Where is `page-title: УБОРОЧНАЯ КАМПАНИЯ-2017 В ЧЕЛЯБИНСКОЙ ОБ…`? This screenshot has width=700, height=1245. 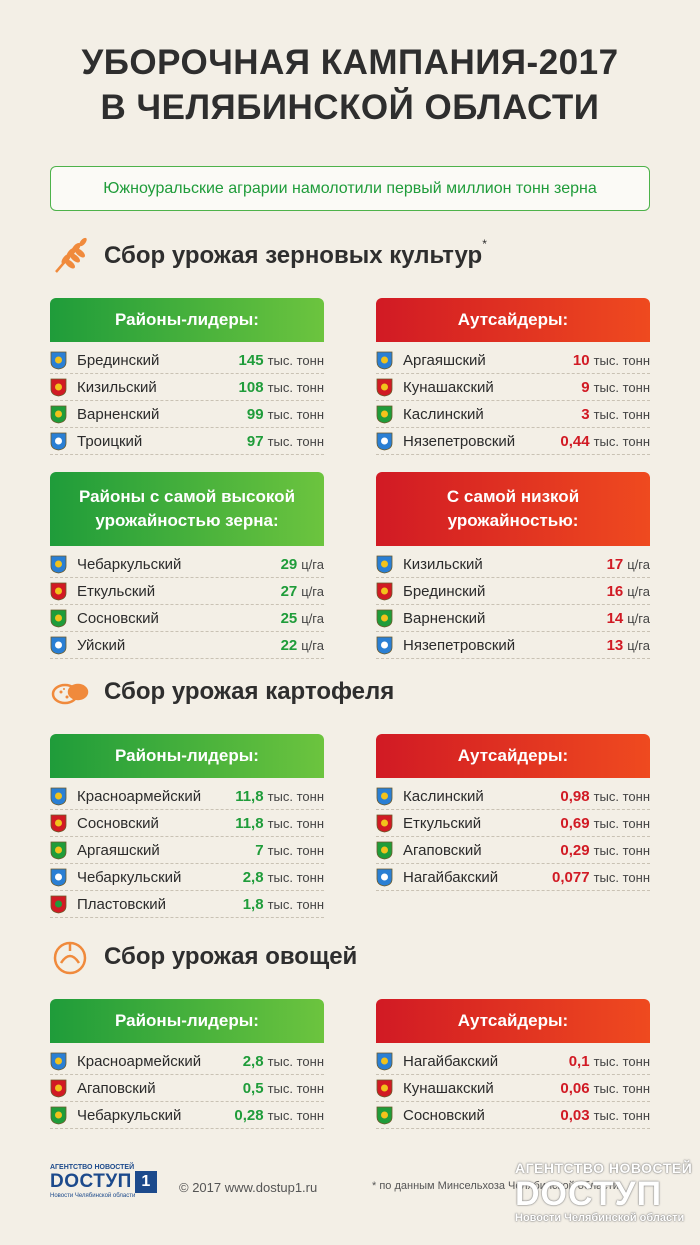 page-title: УБОРОЧНАЯ КАМПАНИЯ-2017 В ЧЕЛЯБИНСКОЙ ОБ… is located at coordinates (350, 85).